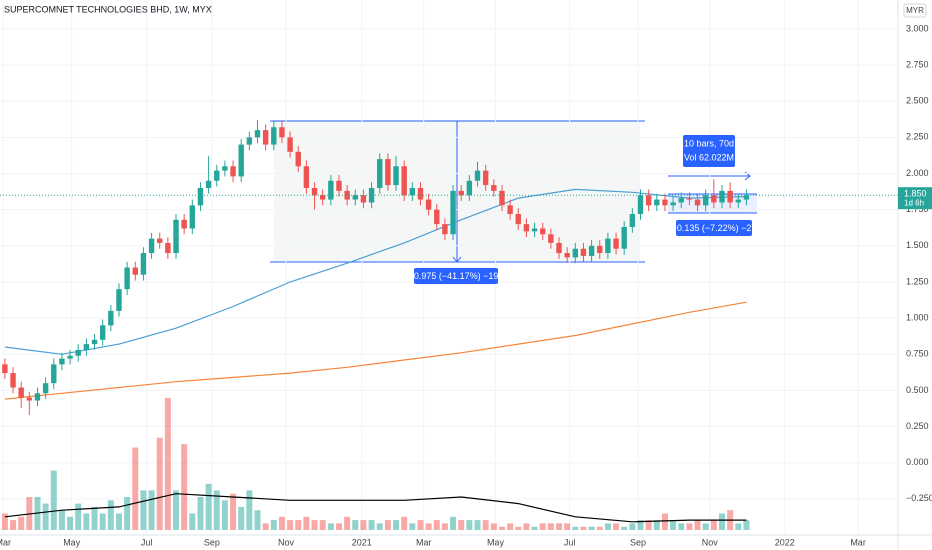 This screenshot has width=932, height=550. What do you see at coordinates (917, 137) in the screenshot?
I see `y-tick-label: 2.250` at bounding box center [917, 137].